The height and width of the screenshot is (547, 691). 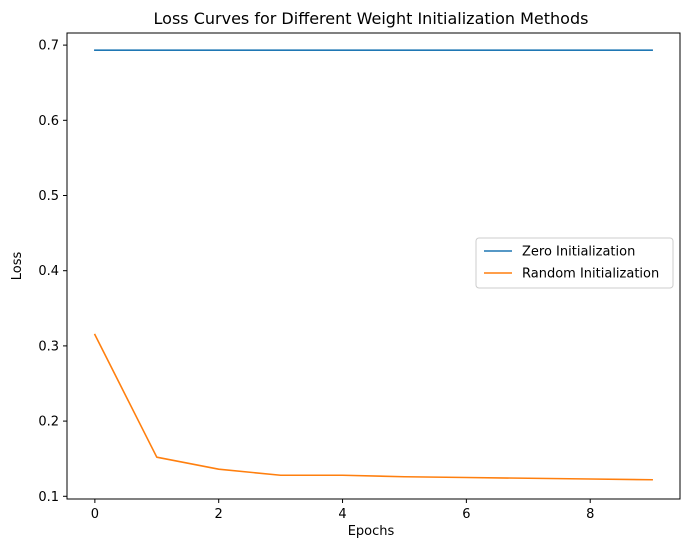 I want to click on legend-box, so click(x=574, y=263).